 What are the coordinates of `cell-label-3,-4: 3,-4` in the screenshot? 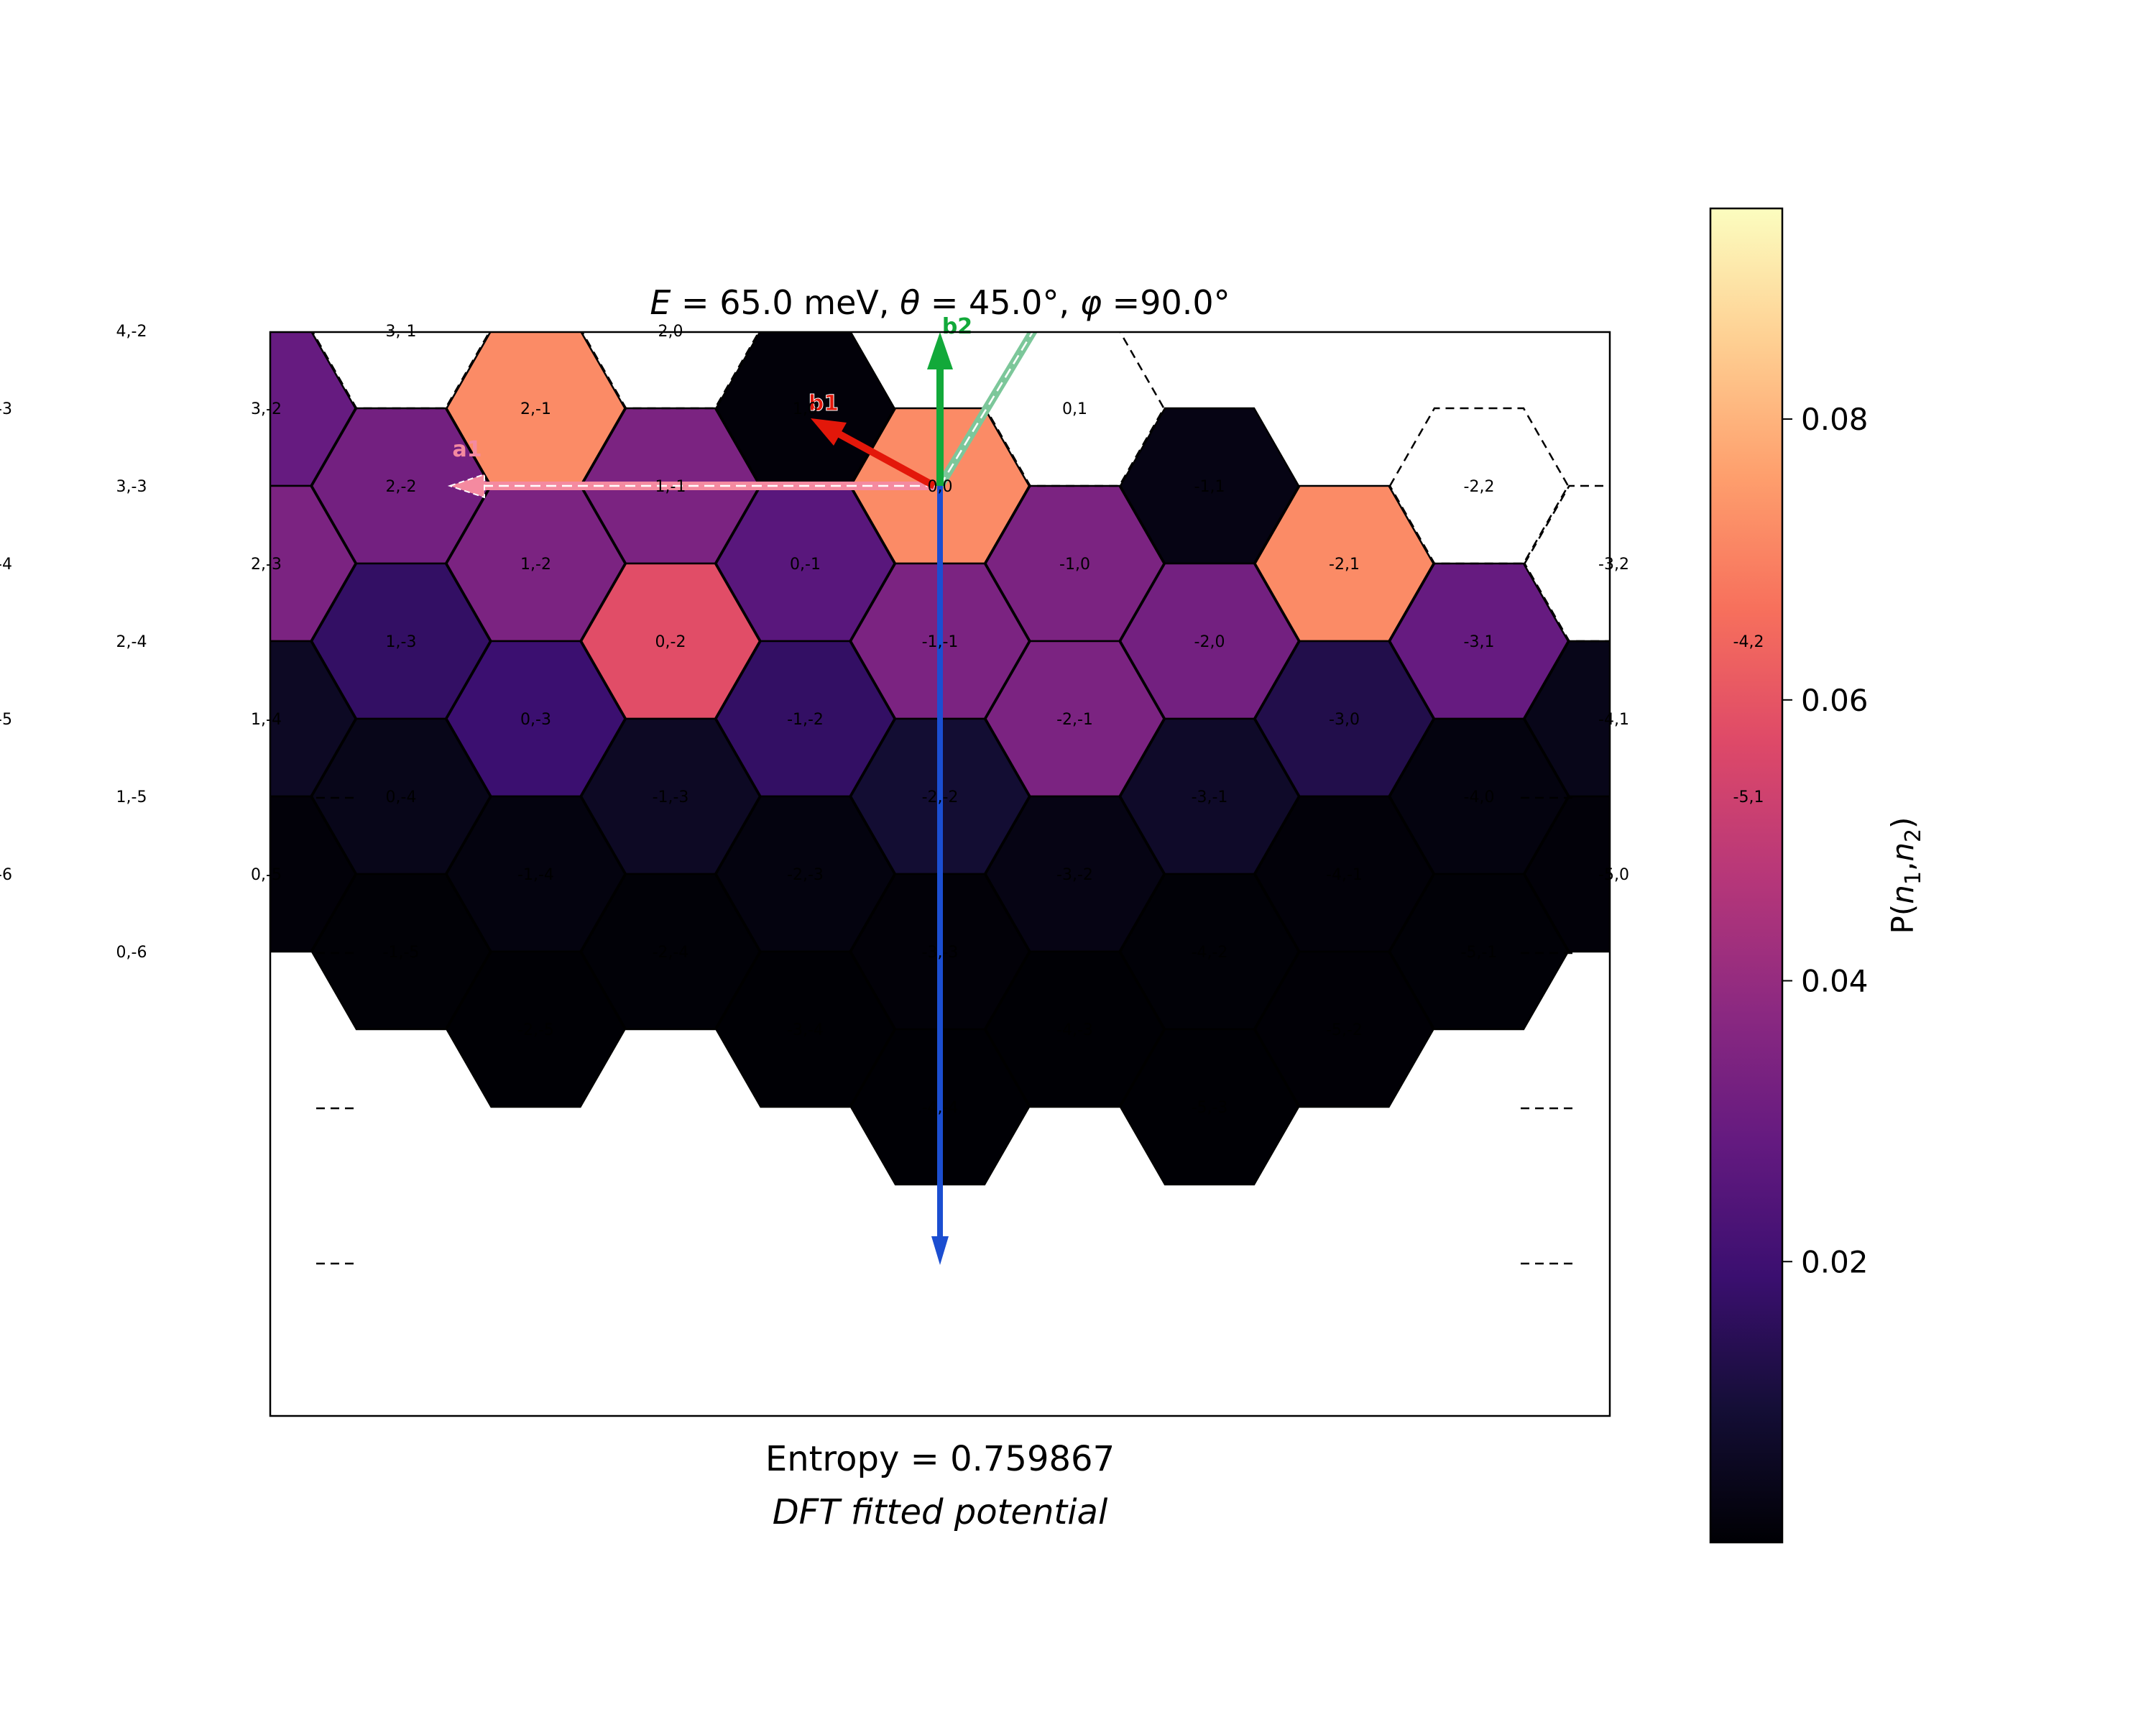 It's located at (6, 565).